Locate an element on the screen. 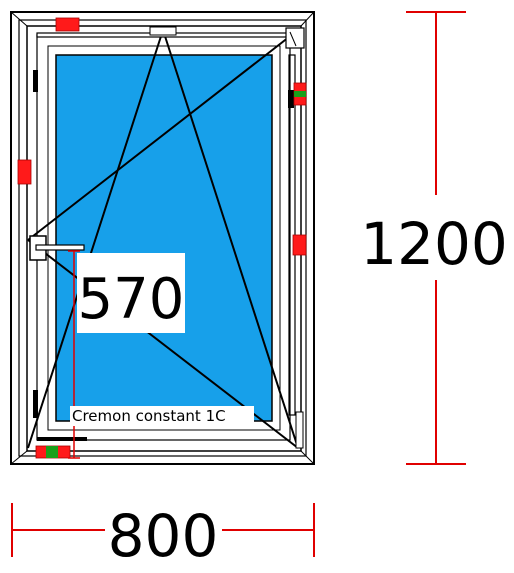  width-dimension is located at coordinates (163, 530).